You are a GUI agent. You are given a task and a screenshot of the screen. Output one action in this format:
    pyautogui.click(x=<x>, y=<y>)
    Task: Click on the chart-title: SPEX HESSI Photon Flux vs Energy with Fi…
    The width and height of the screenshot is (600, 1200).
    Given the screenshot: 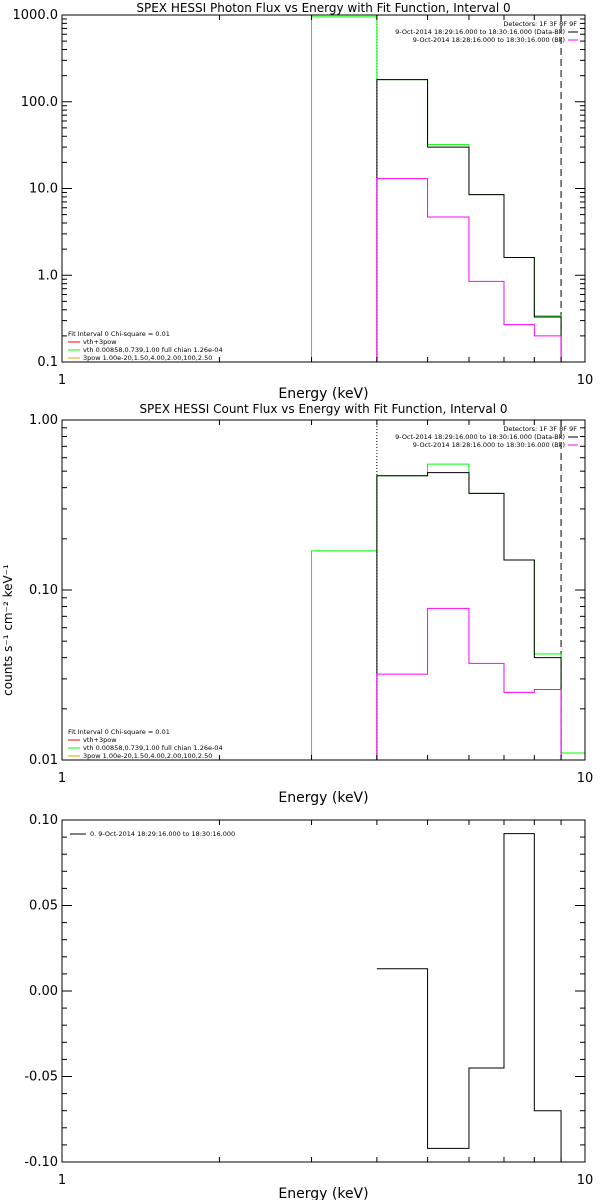 What is the action you would take?
    pyautogui.click(x=323, y=8)
    